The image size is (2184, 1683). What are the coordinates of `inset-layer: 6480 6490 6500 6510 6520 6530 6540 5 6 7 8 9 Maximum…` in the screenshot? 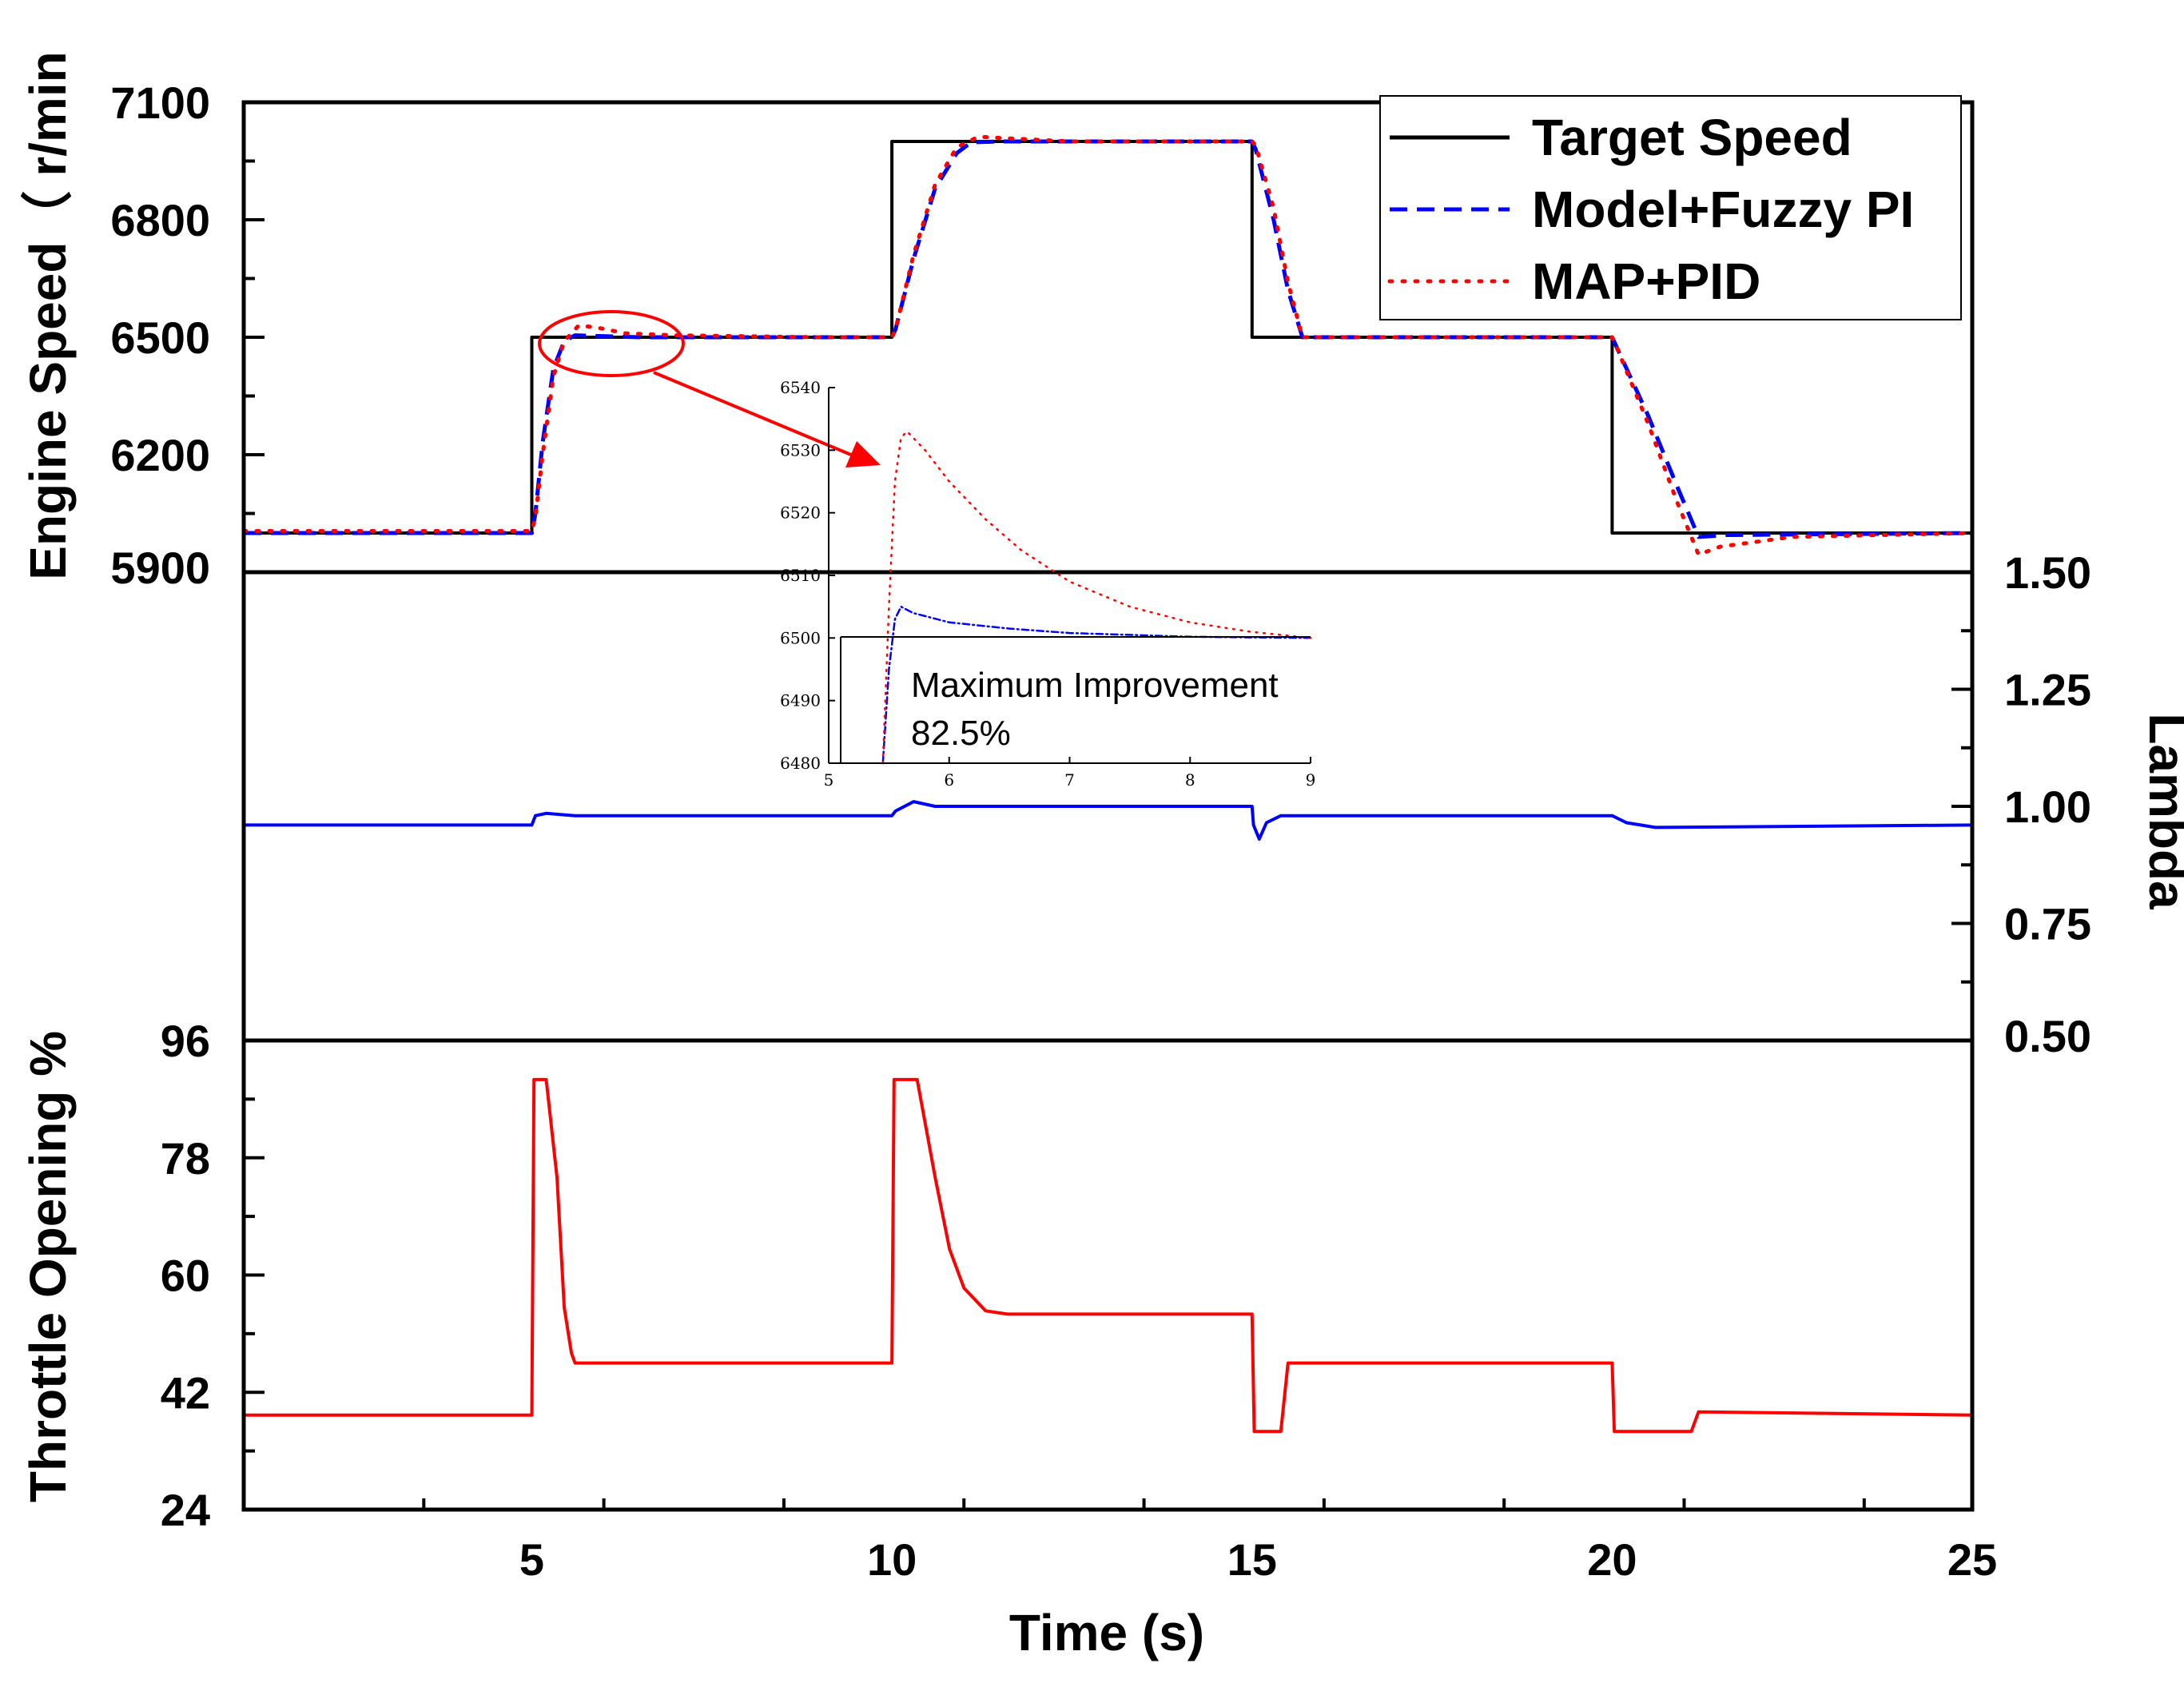 It's located at (927, 550).